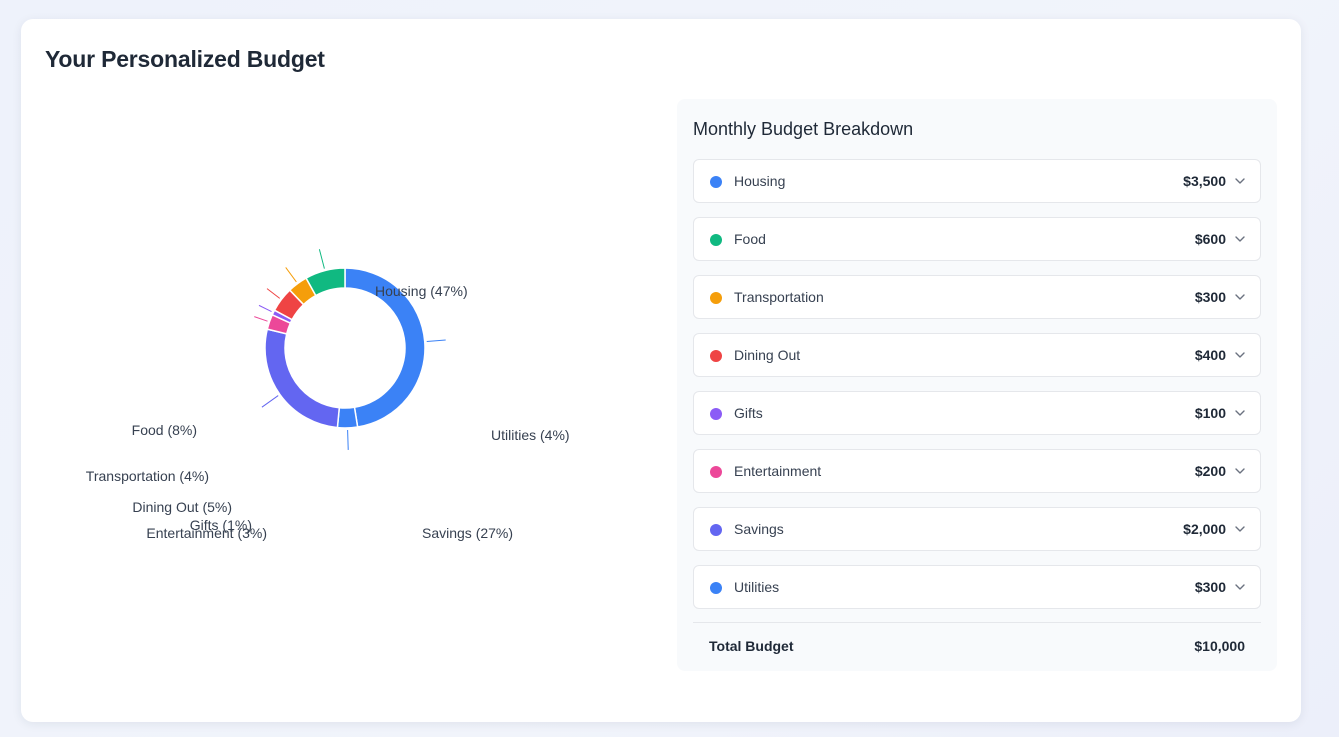  Describe the element at coordinates (977, 181) in the screenshot. I see `breakdown-item-housing: Housing $3,500` at that location.